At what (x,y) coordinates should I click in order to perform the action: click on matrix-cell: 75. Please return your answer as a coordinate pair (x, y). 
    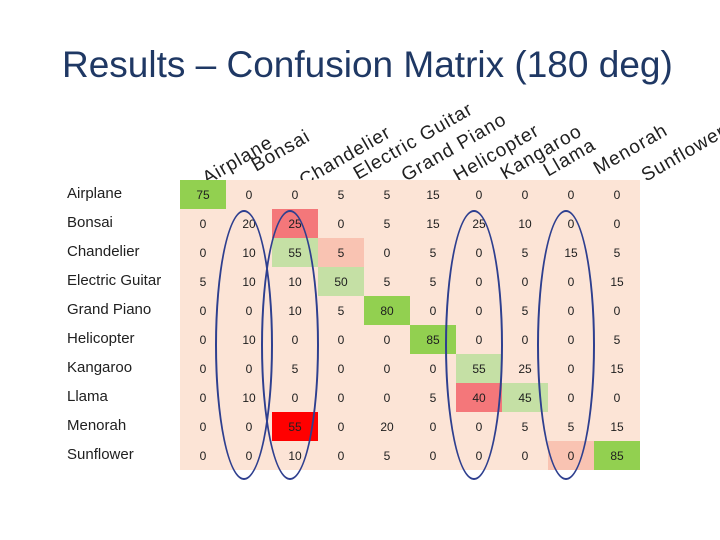
    Looking at the image, I should click on (203, 194).